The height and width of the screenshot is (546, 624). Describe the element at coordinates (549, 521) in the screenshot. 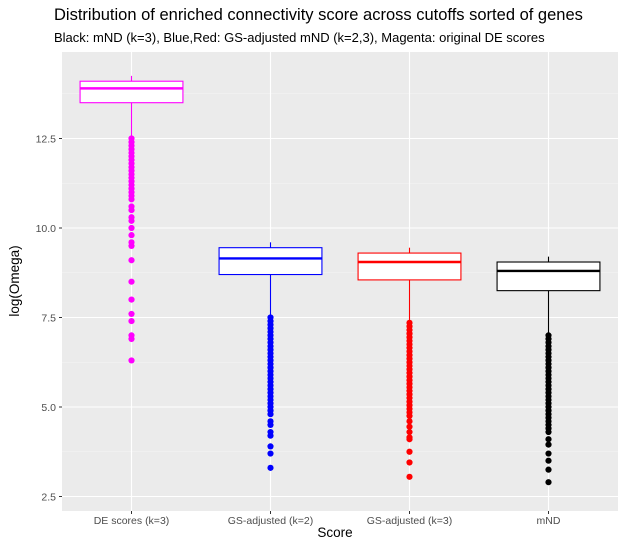

I see `x-tick-label-3: mND` at that location.